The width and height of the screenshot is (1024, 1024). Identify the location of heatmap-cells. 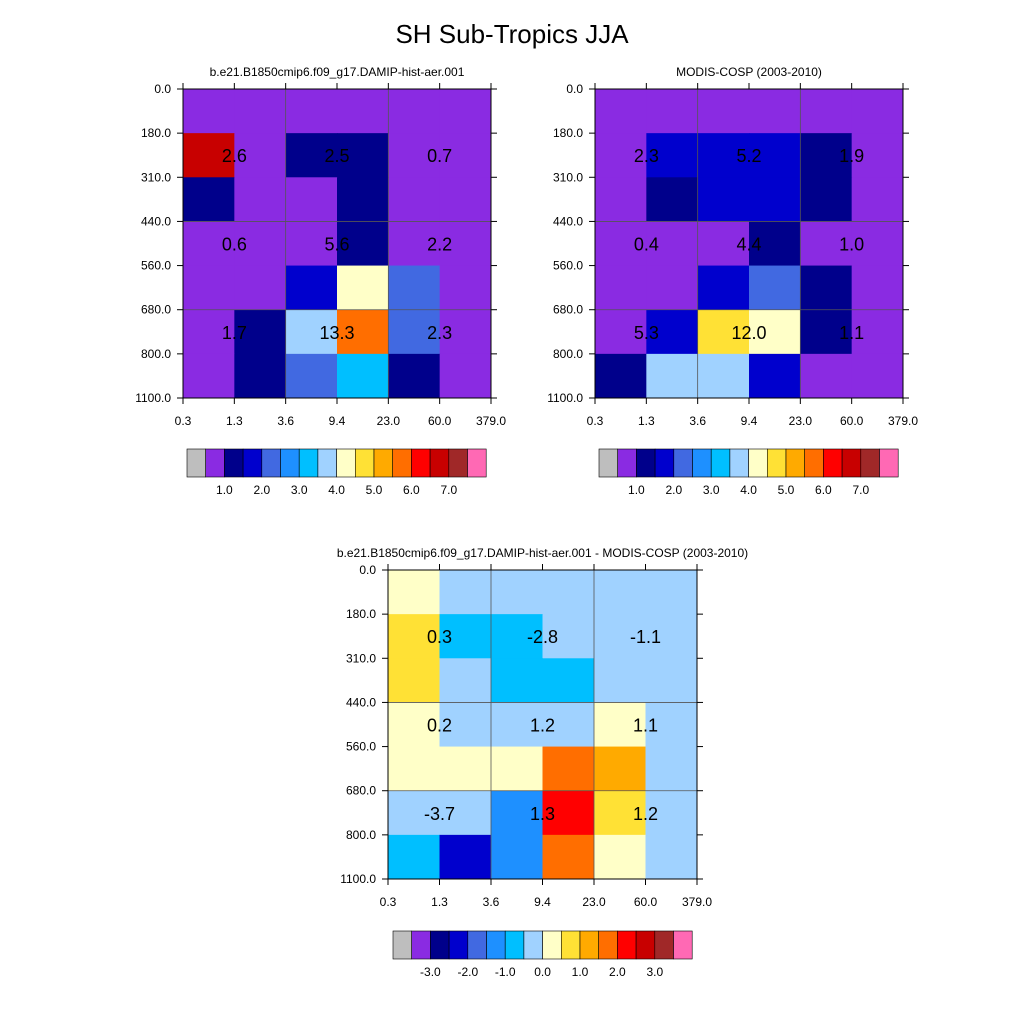
(337, 244).